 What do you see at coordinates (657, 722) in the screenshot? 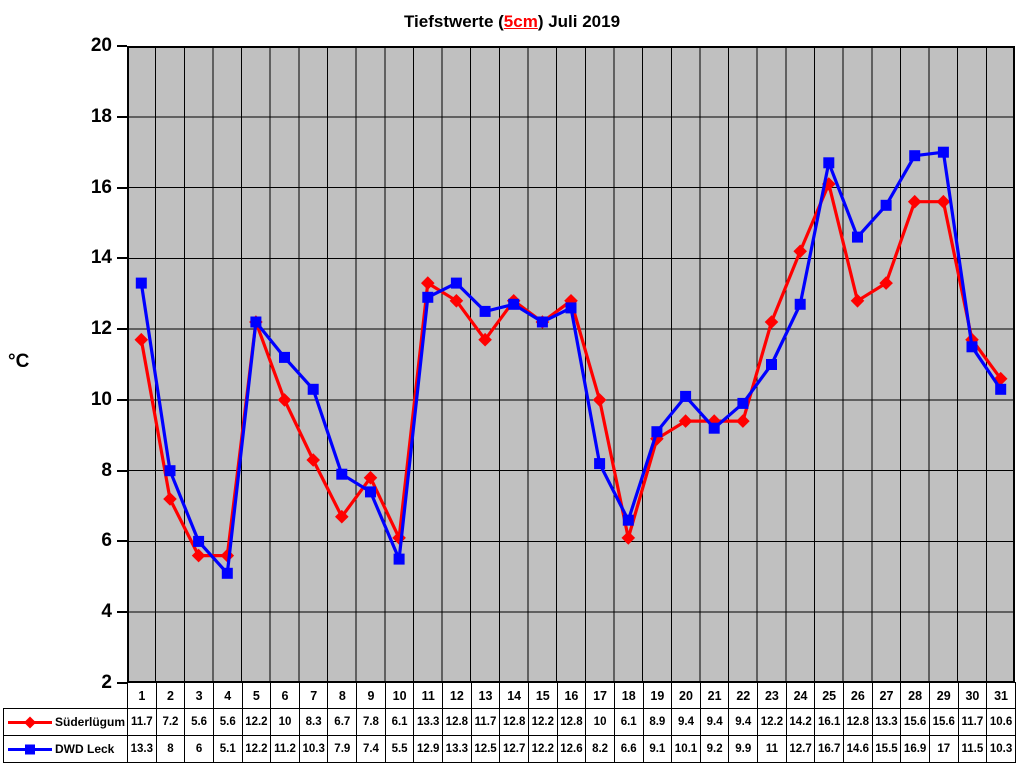
I see `value-cell: 8.9` at bounding box center [657, 722].